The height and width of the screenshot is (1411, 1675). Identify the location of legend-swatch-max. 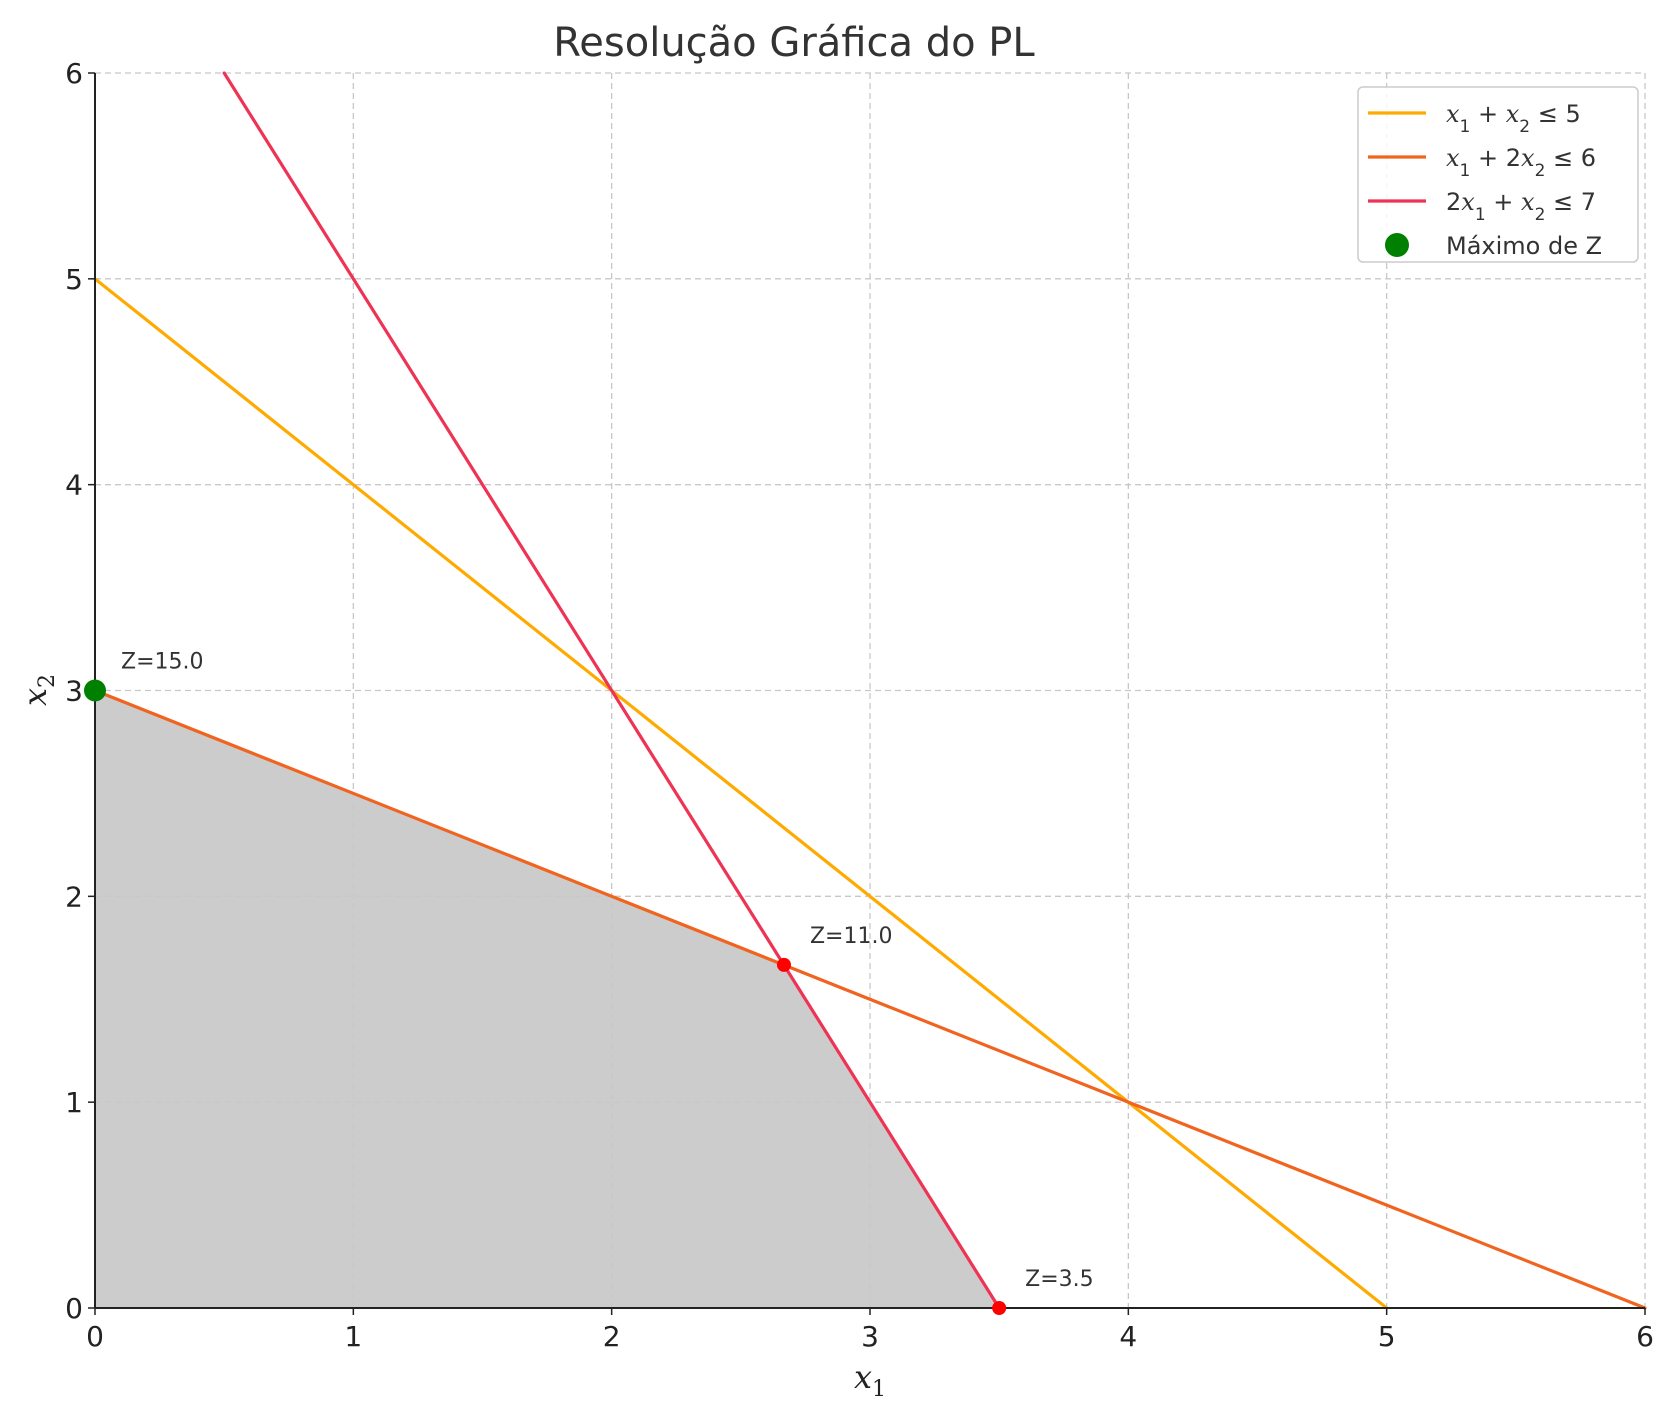
(1397, 245).